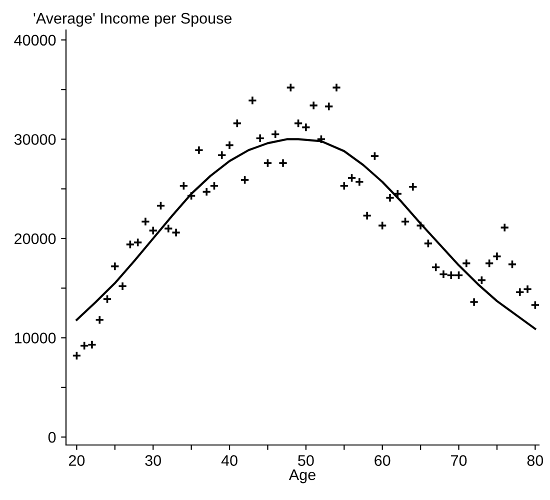  I want to click on x-tick-label: 50, so click(306, 460).